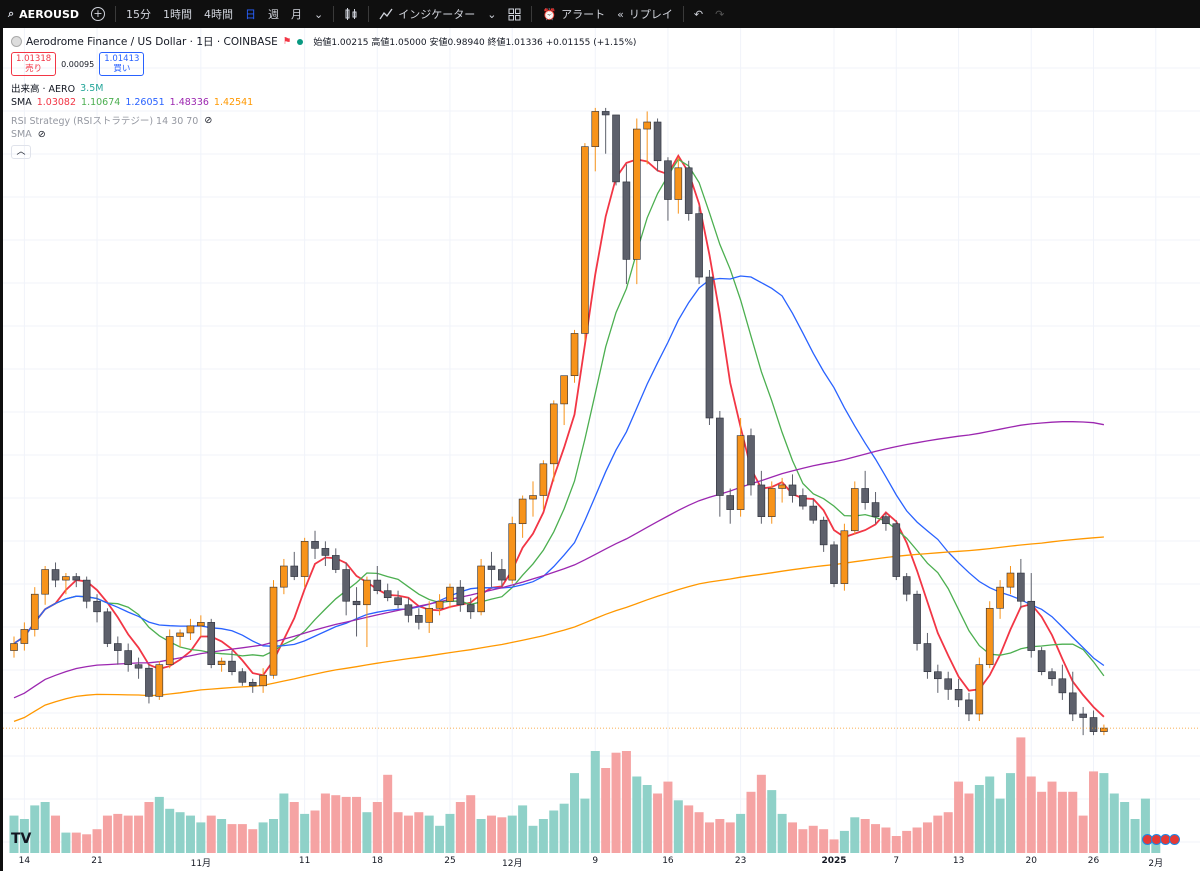  What do you see at coordinates (645, 14) in the screenshot?
I see `replay-button: « リプレイ` at bounding box center [645, 14].